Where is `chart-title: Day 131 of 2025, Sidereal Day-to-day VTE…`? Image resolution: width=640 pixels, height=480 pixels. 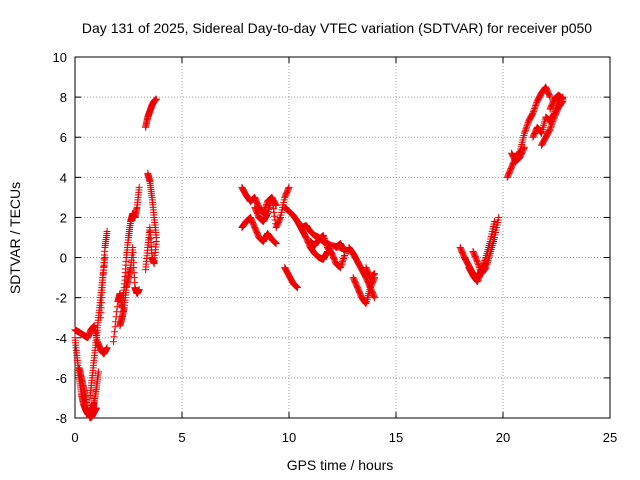 chart-title: Day 131 of 2025, Sidereal Day-to-day VTE… is located at coordinates (337, 28).